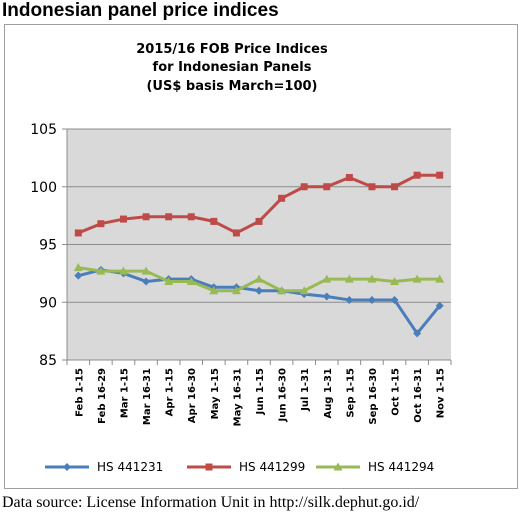  Describe the element at coordinates (350, 393) in the screenshot. I see `x-tick-label: Sep 1-15` at that location.